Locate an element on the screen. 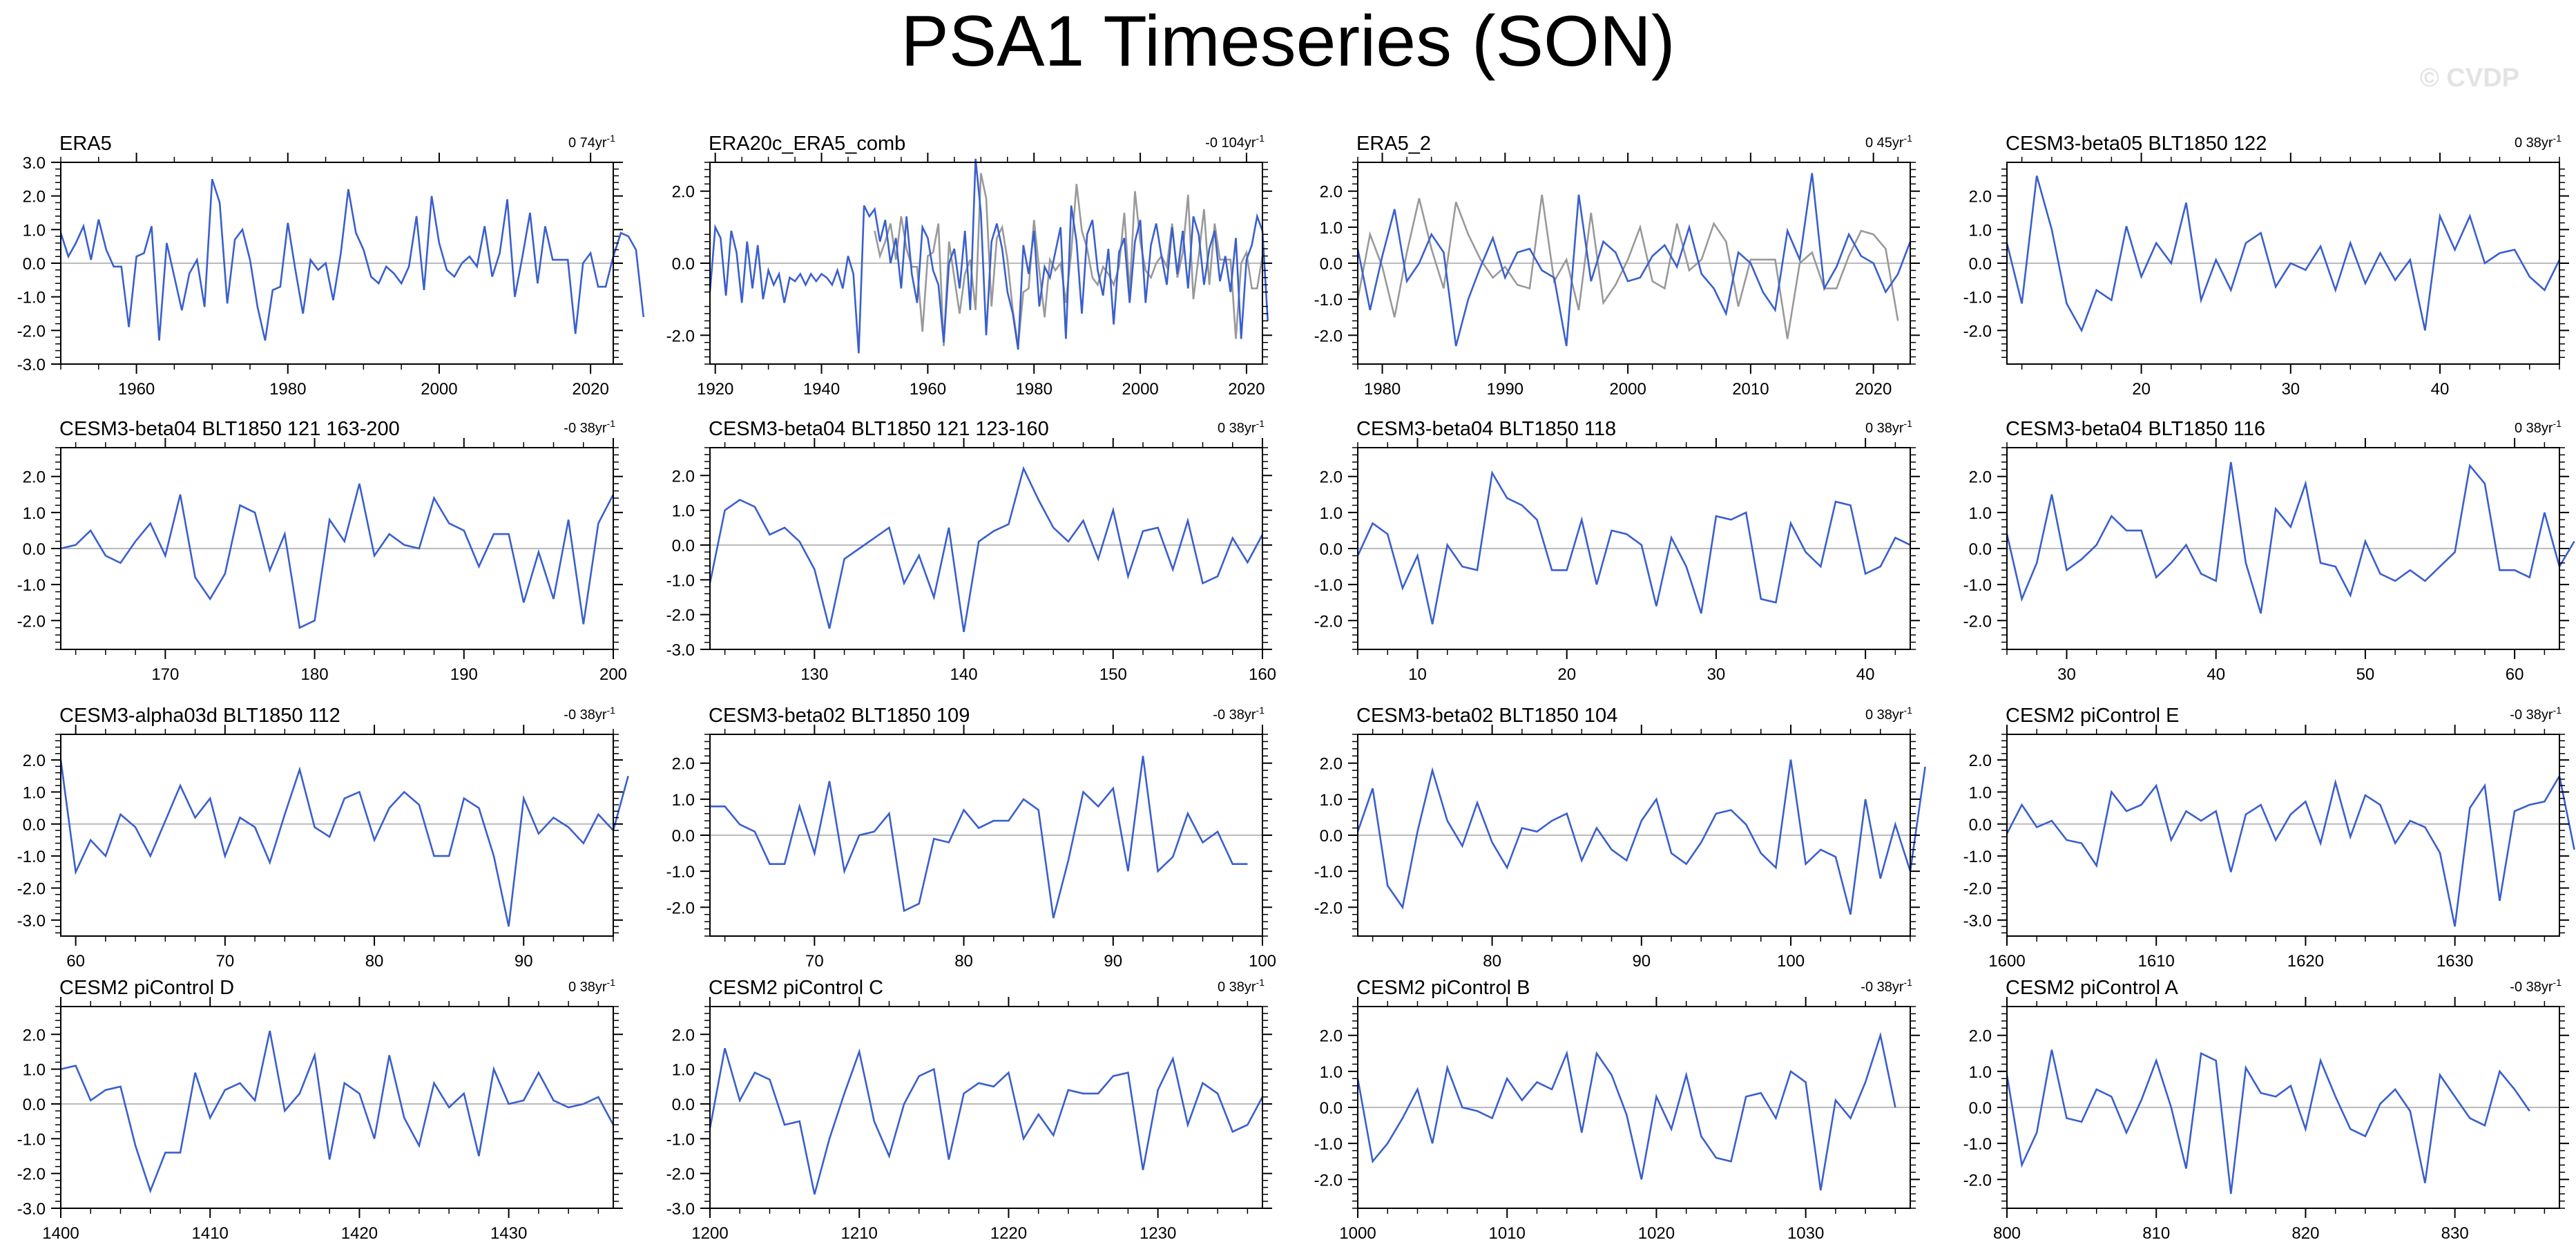  trend-label: 0 45yr-1 is located at coordinates (1888, 142).